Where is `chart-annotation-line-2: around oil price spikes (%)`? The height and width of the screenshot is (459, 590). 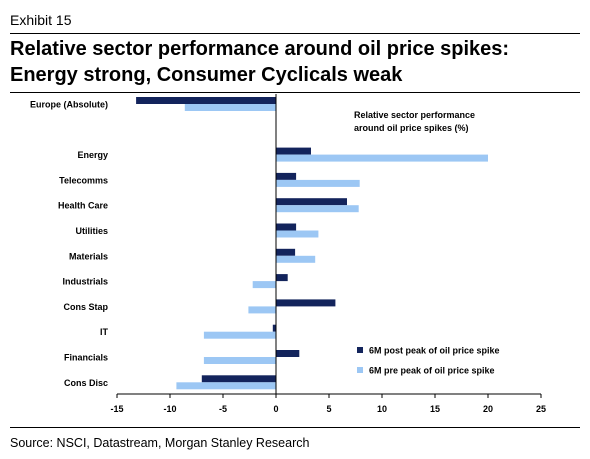
chart-annotation-line-2: around oil price spikes (%) is located at coordinates (411, 128).